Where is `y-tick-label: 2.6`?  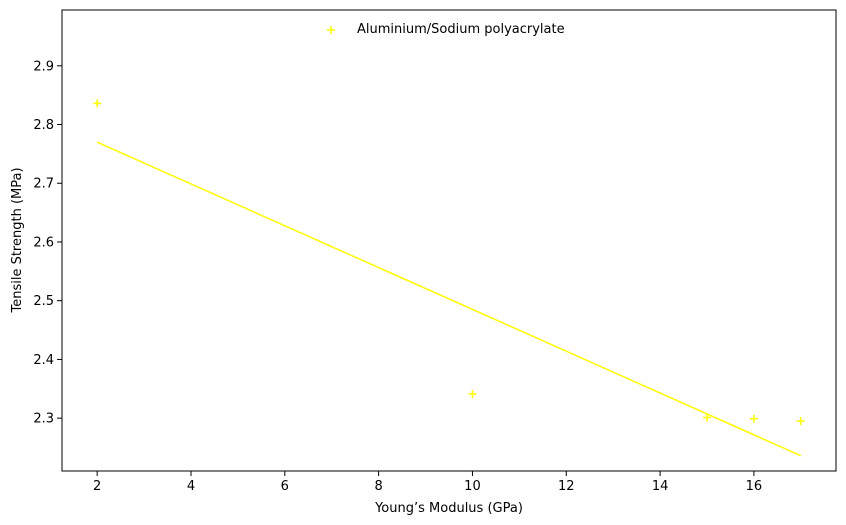
y-tick-label: 2.6 is located at coordinates (43, 242).